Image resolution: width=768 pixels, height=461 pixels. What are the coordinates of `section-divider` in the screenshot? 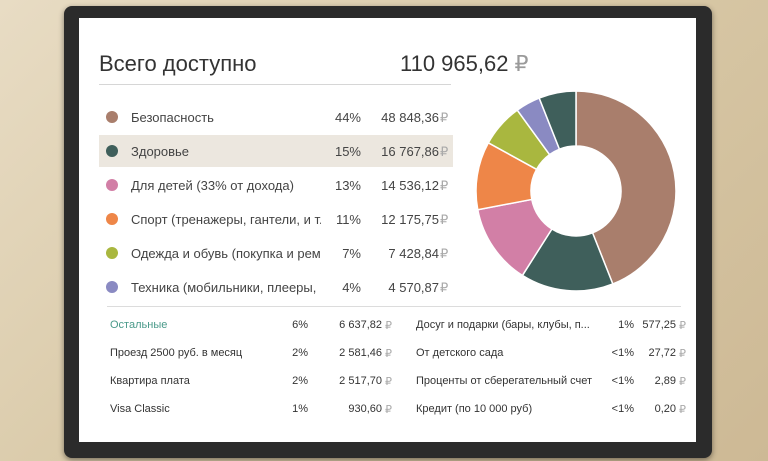 It's located at (394, 306).